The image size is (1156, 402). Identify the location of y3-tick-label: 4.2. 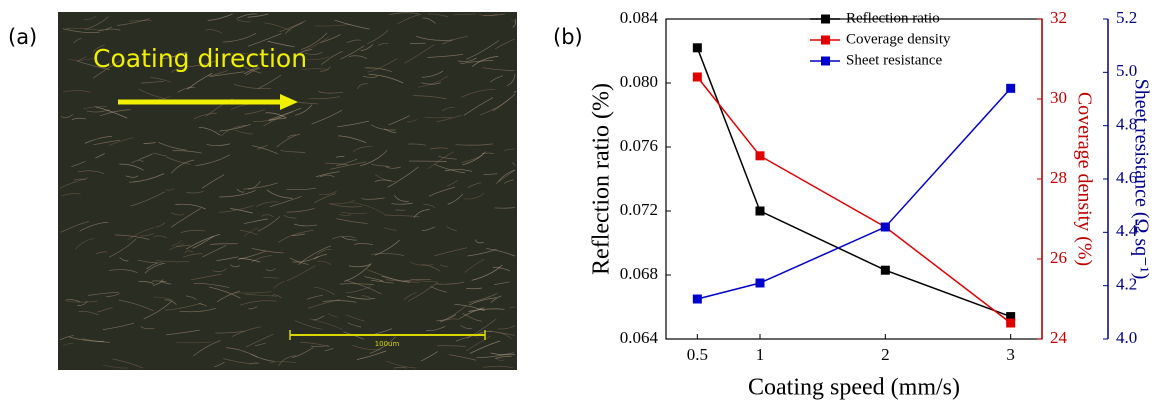
(1126, 284).